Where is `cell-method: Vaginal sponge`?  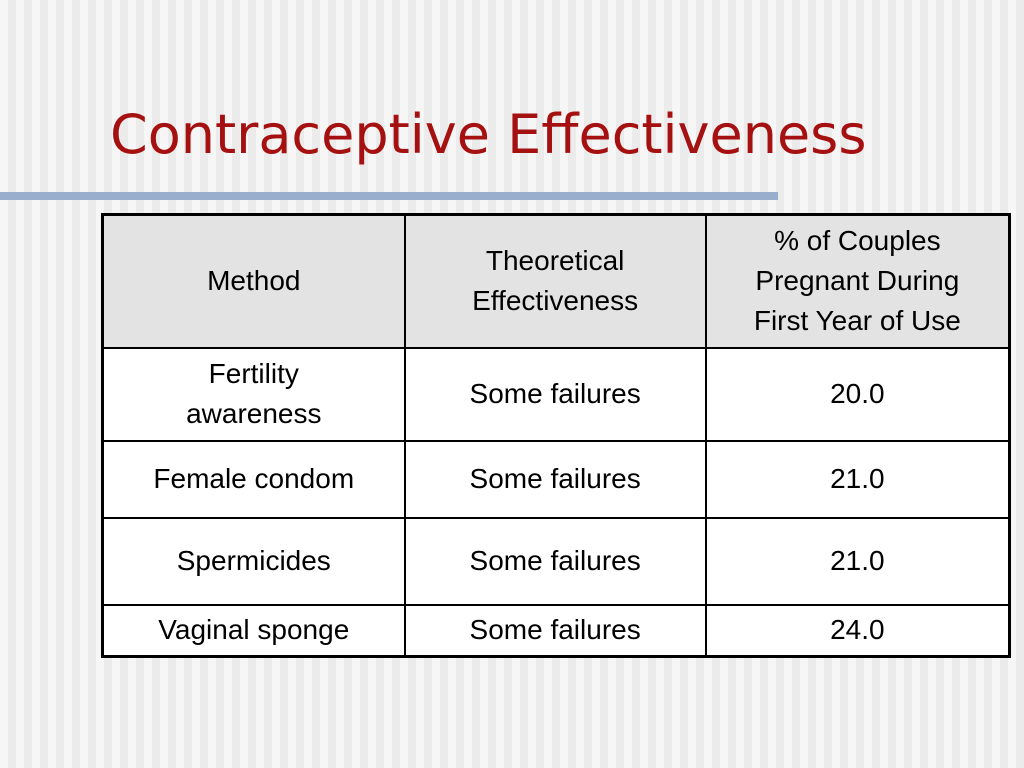 cell-method: Vaginal sponge is located at coordinates (253, 630).